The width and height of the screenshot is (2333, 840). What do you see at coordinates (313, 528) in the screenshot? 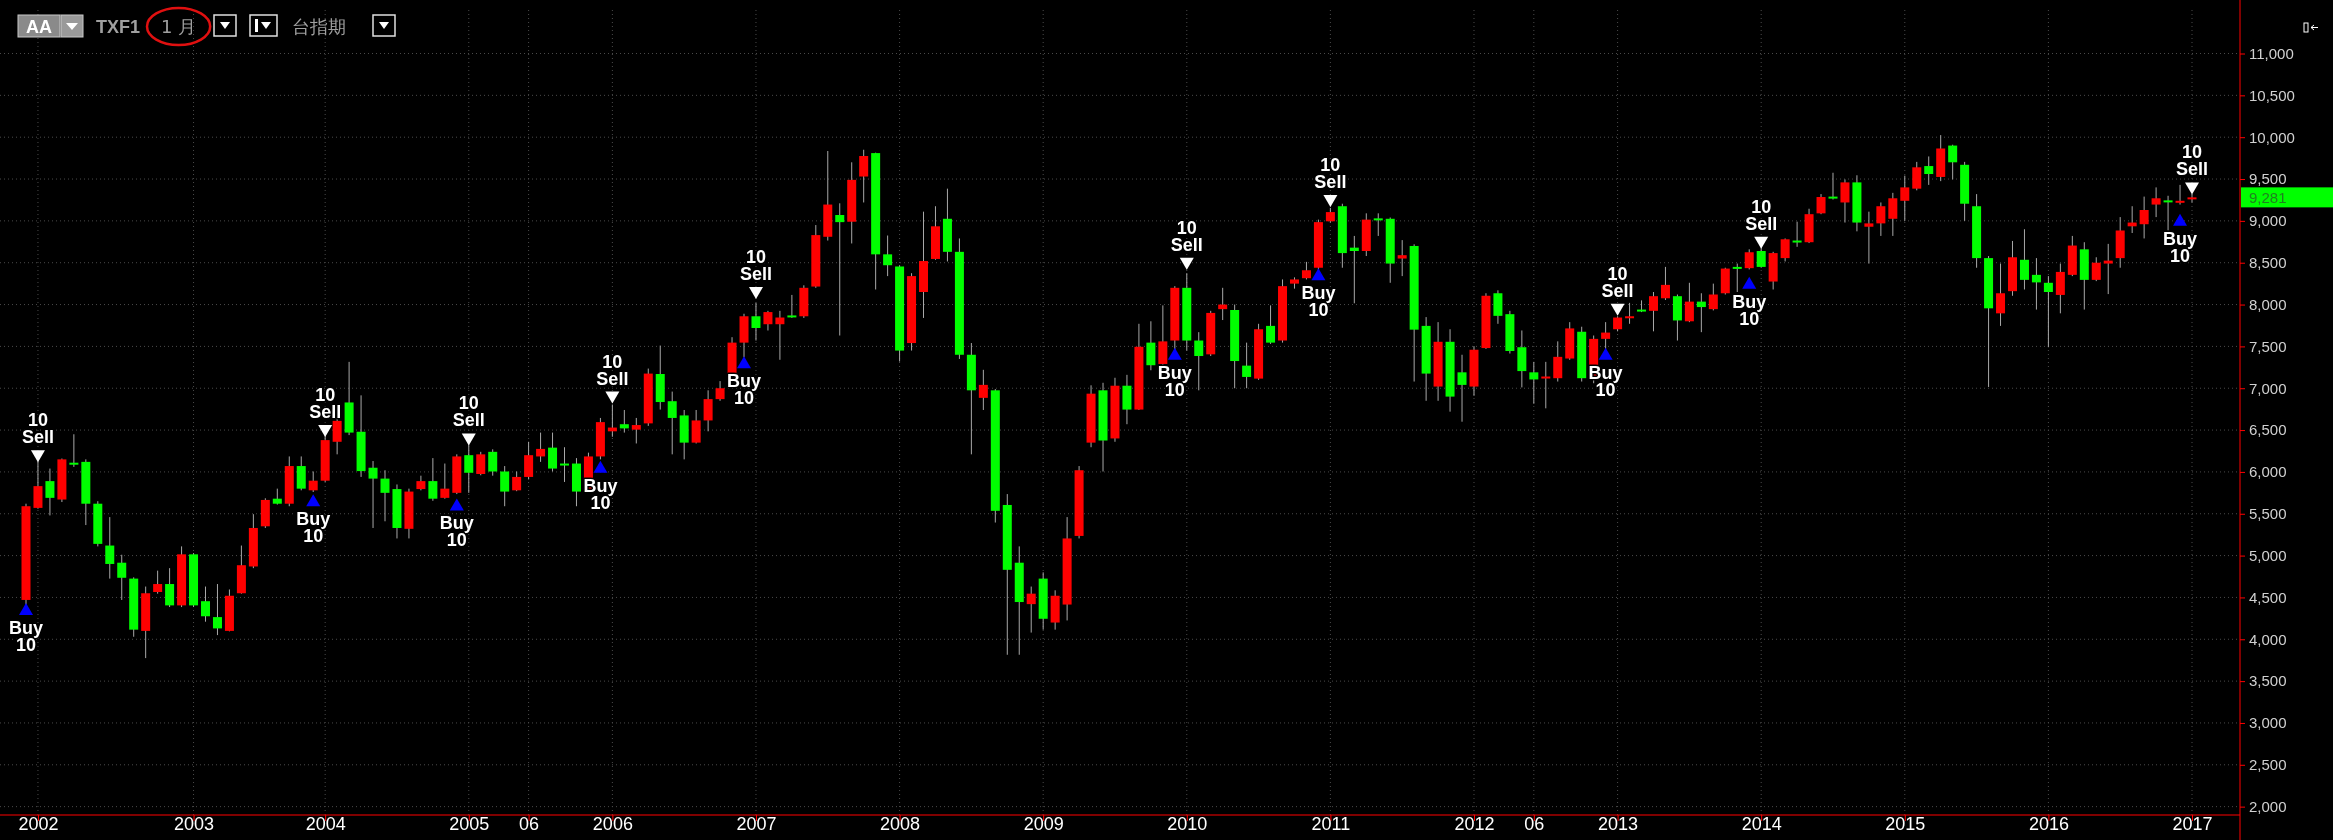
I see `series-label: Buy 10` at bounding box center [313, 528].